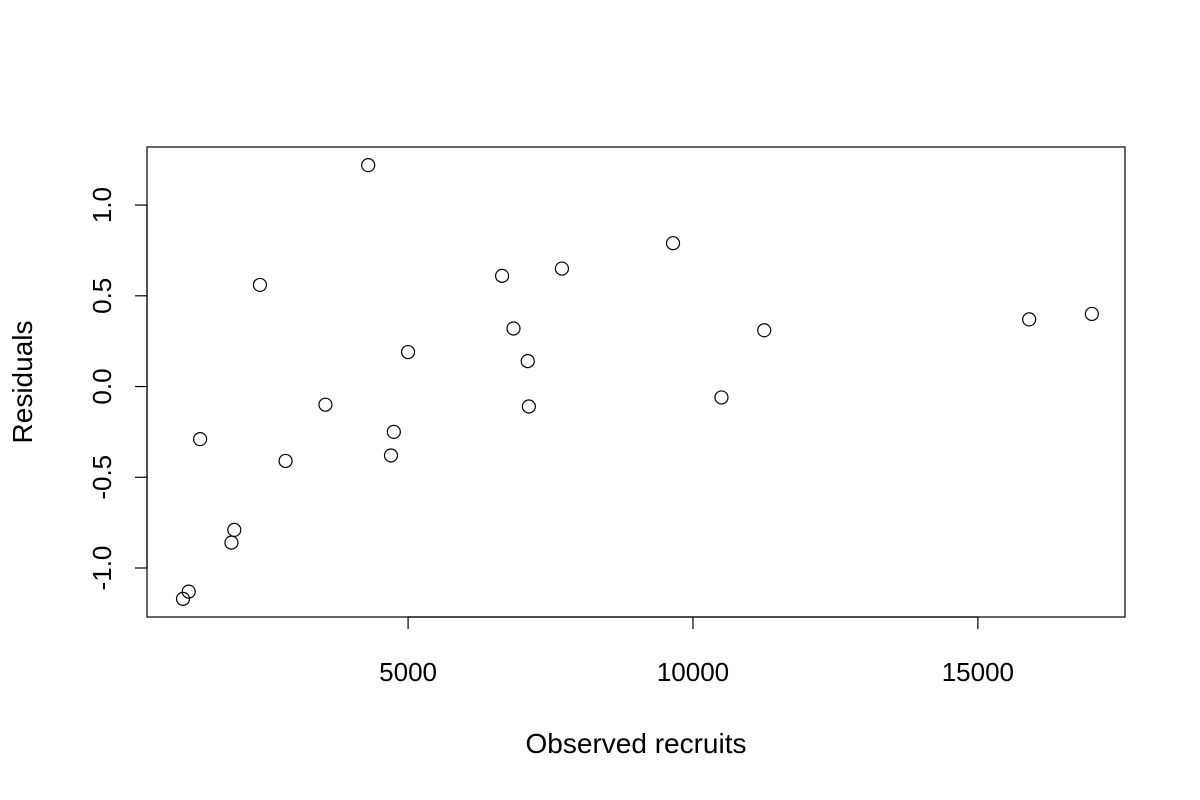 This screenshot has height=800, width=1200. Describe the element at coordinates (117, 389) in the screenshot. I see `y-axis: -1.0 -0.5 0.0 0.5 1.0` at that location.